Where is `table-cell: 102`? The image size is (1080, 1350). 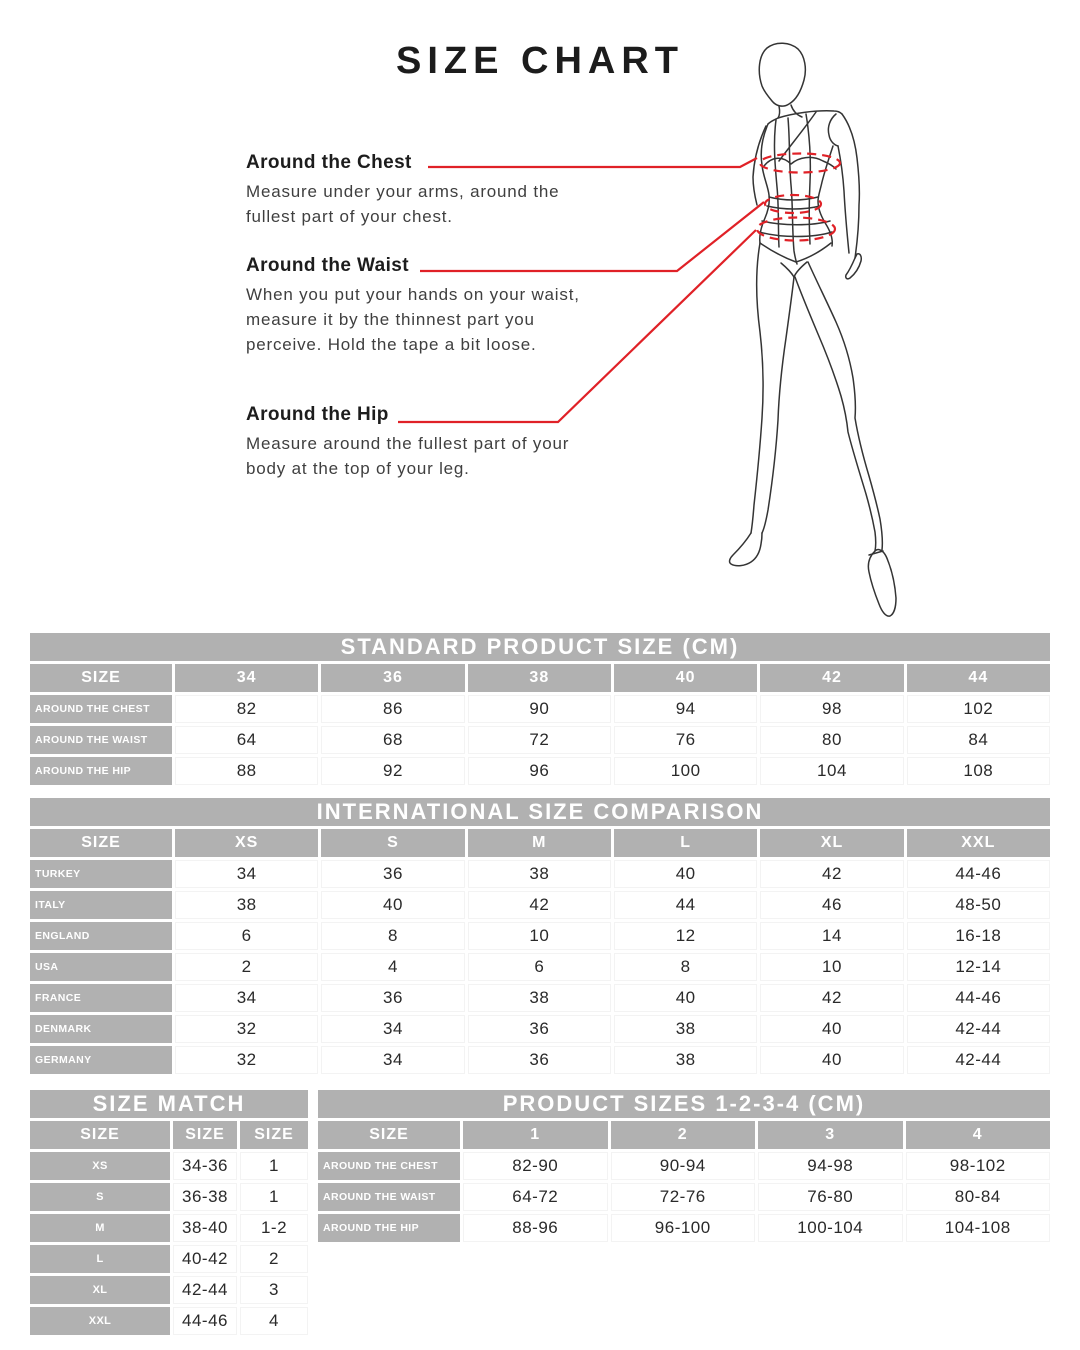 table-cell: 102 is located at coordinates (978, 709).